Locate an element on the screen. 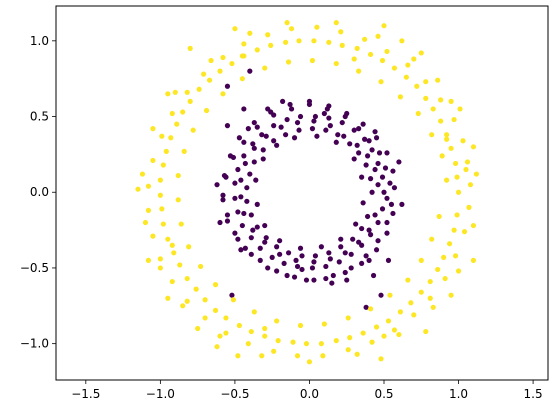 This screenshot has width=559, height=413. x-tick-label: −1.0 is located at coordinates (160, 394).